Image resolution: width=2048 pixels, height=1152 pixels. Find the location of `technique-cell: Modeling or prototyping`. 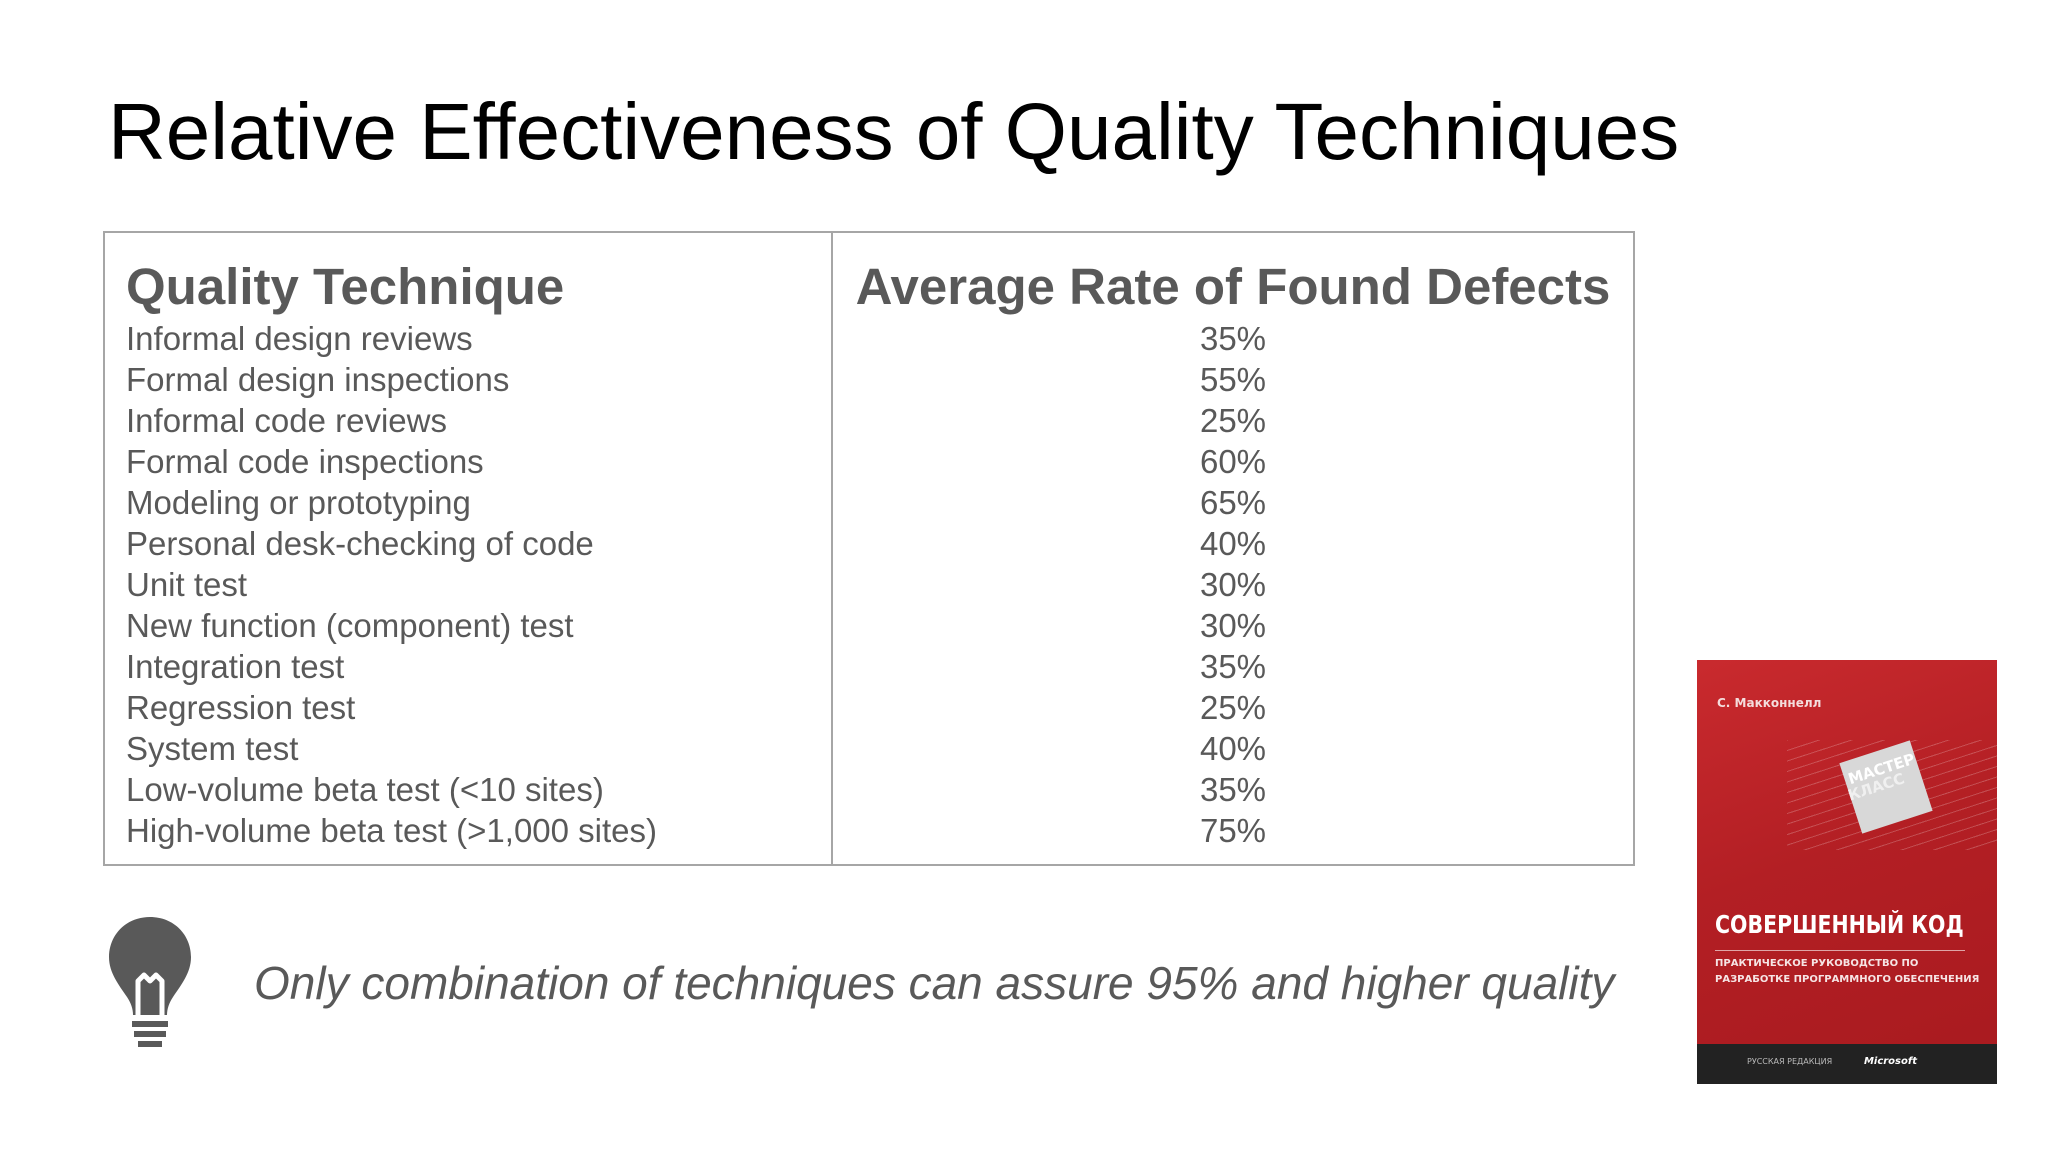

technique-cell: Modeling or prototyping is located at coordinates (298, 502).